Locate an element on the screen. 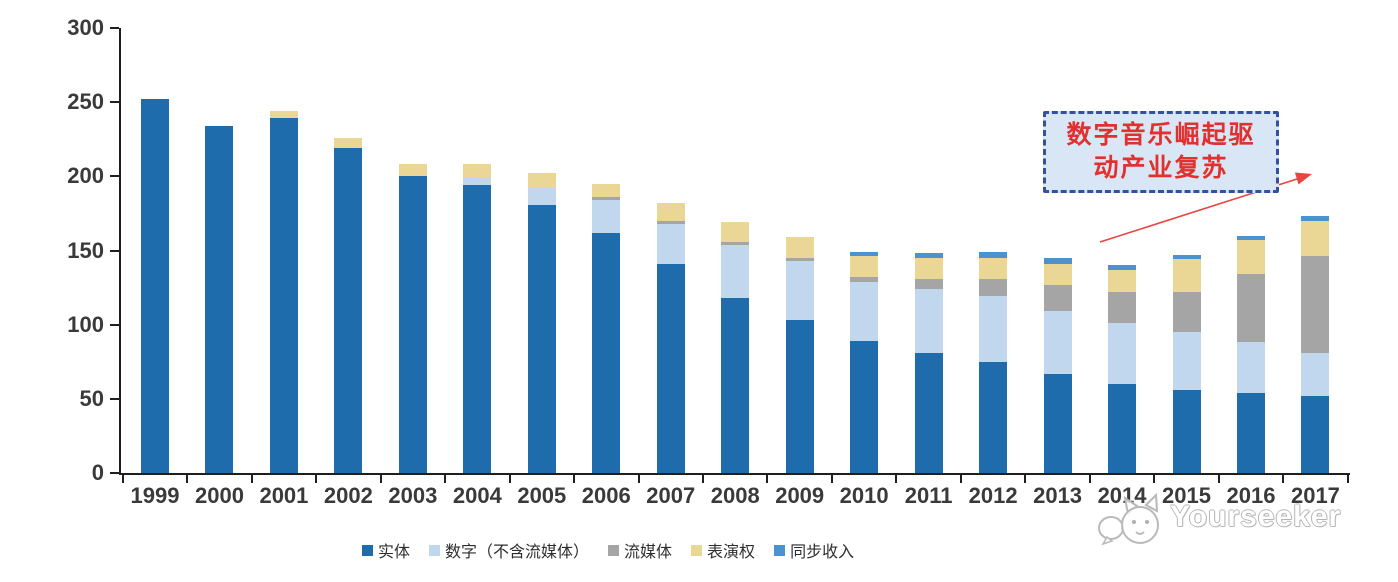 Image resolution: width=1398 pixels, height=582 pixels. watermark-text: Yourseeker is located at coordinates (1256, 516).